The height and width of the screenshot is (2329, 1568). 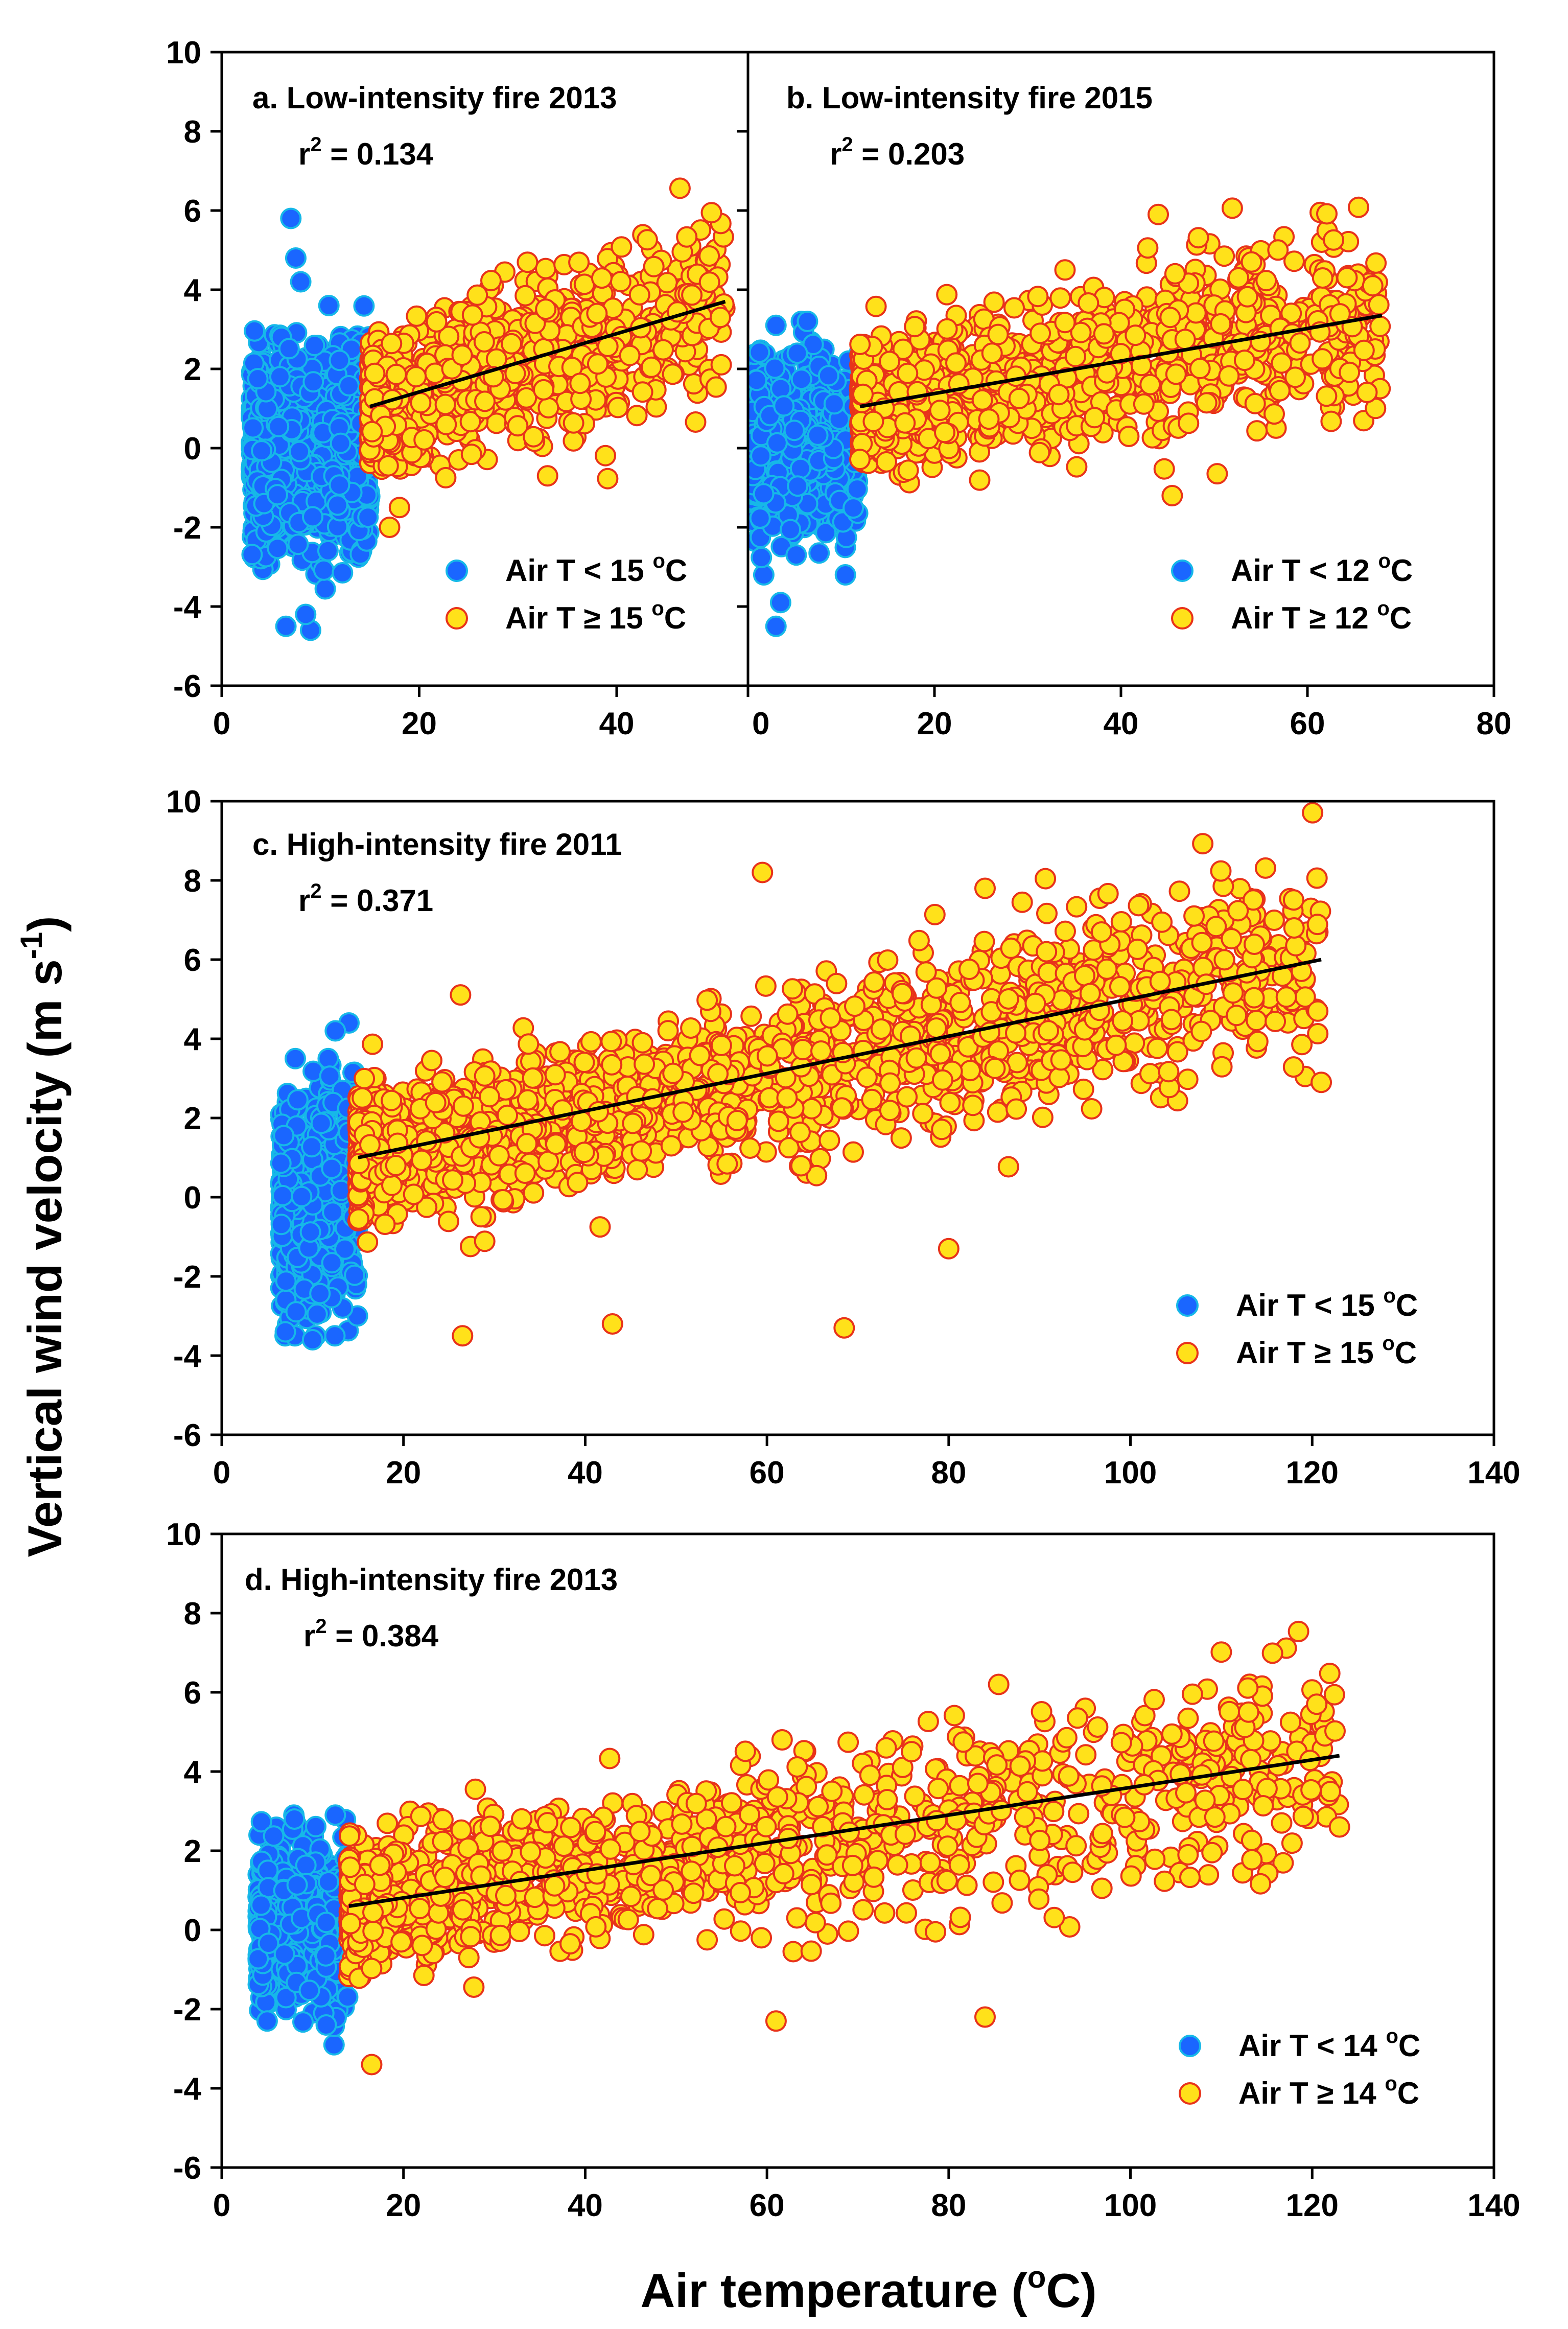 I want to click on y-tick-label: 10, so click(x=183, y=53).